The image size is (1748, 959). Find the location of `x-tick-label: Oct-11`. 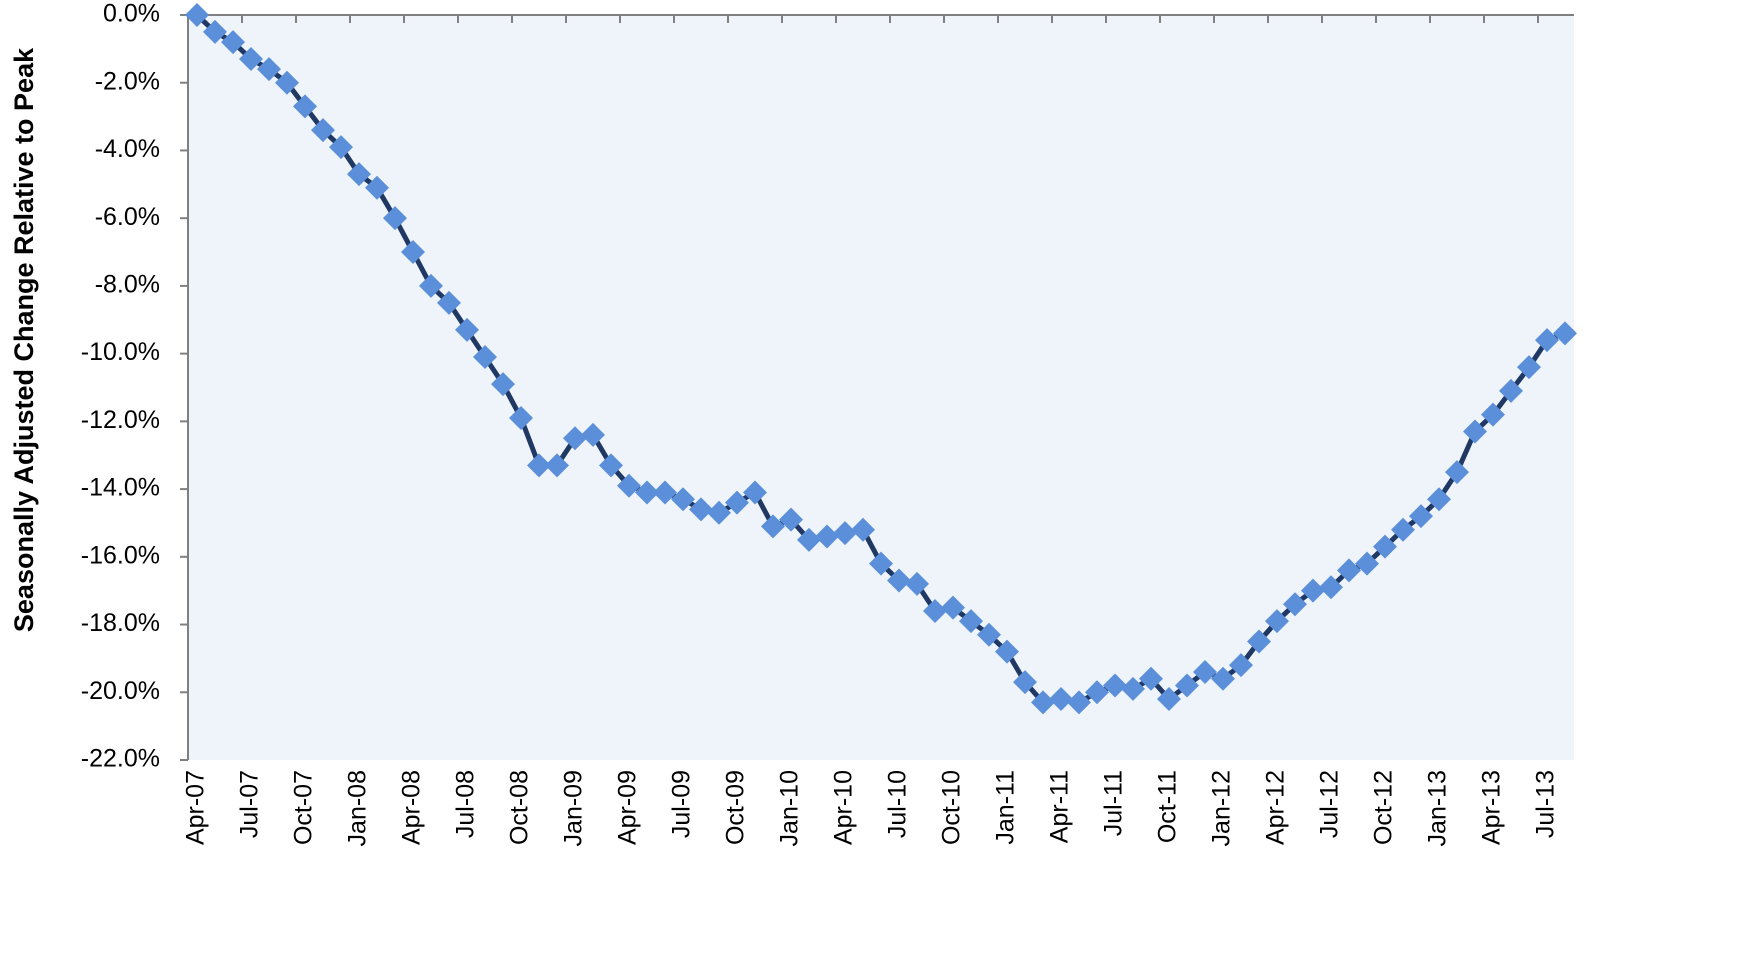

x-tick-label: Oct-11 is located at coordinates (1168, 806).